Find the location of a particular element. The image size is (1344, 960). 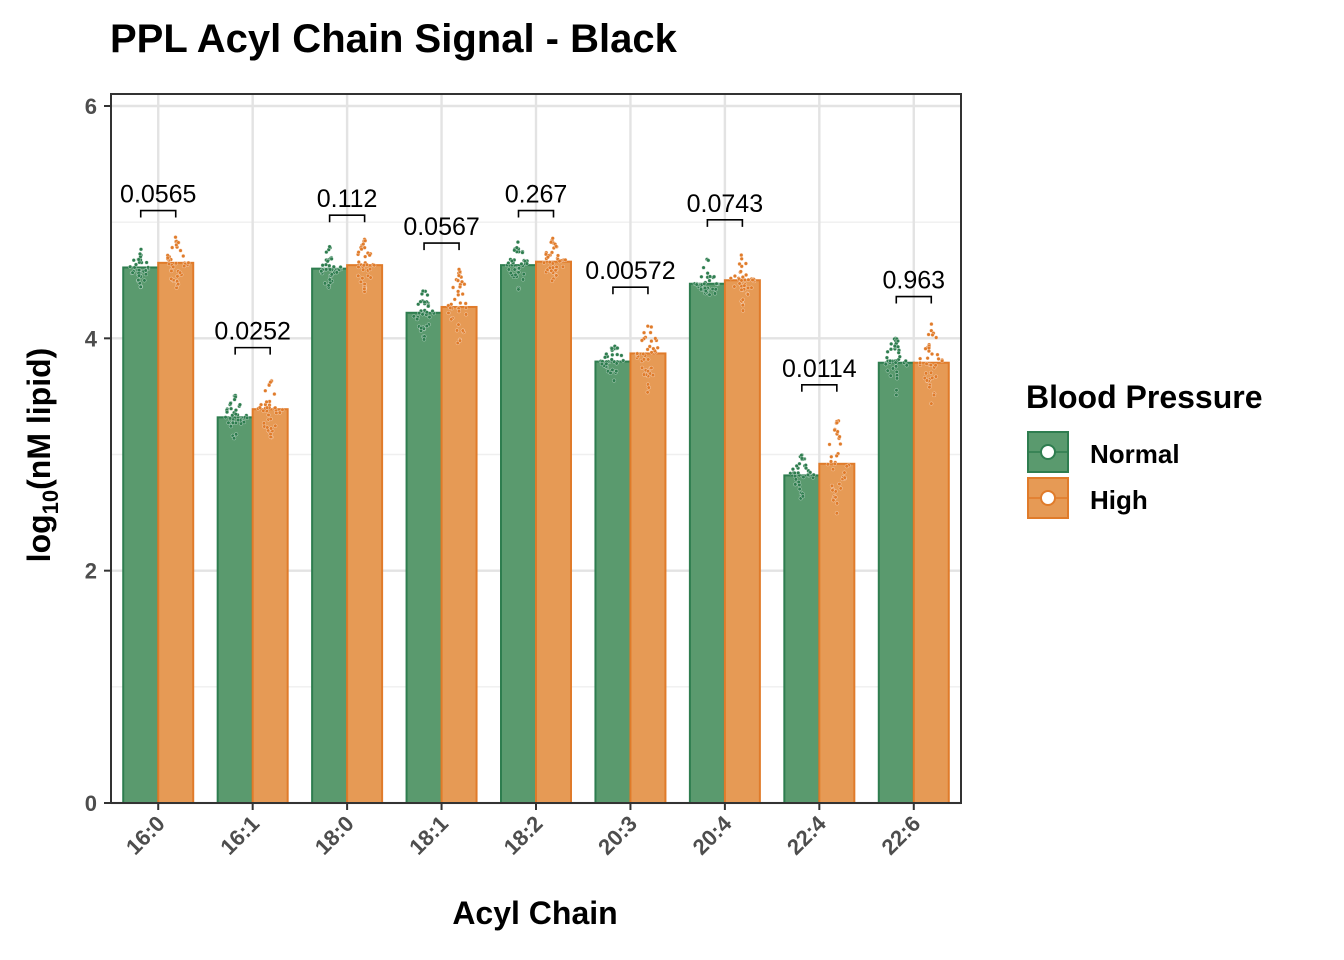

bar-high is located at coordinates (270, 606).